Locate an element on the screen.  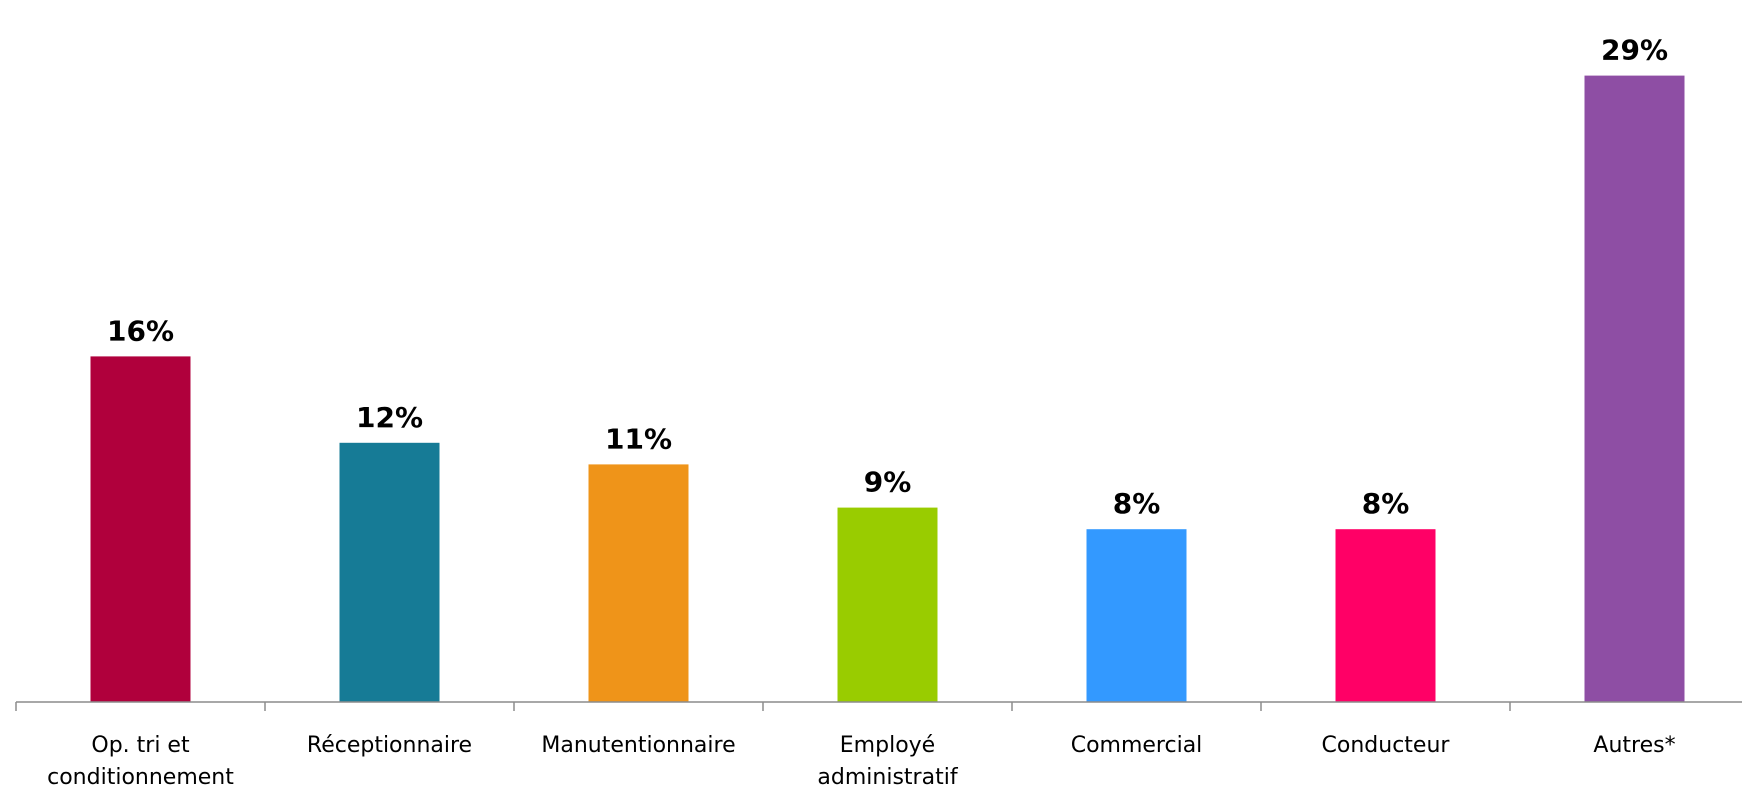
value-label-2: 12% is located at coordinates (389, 417).